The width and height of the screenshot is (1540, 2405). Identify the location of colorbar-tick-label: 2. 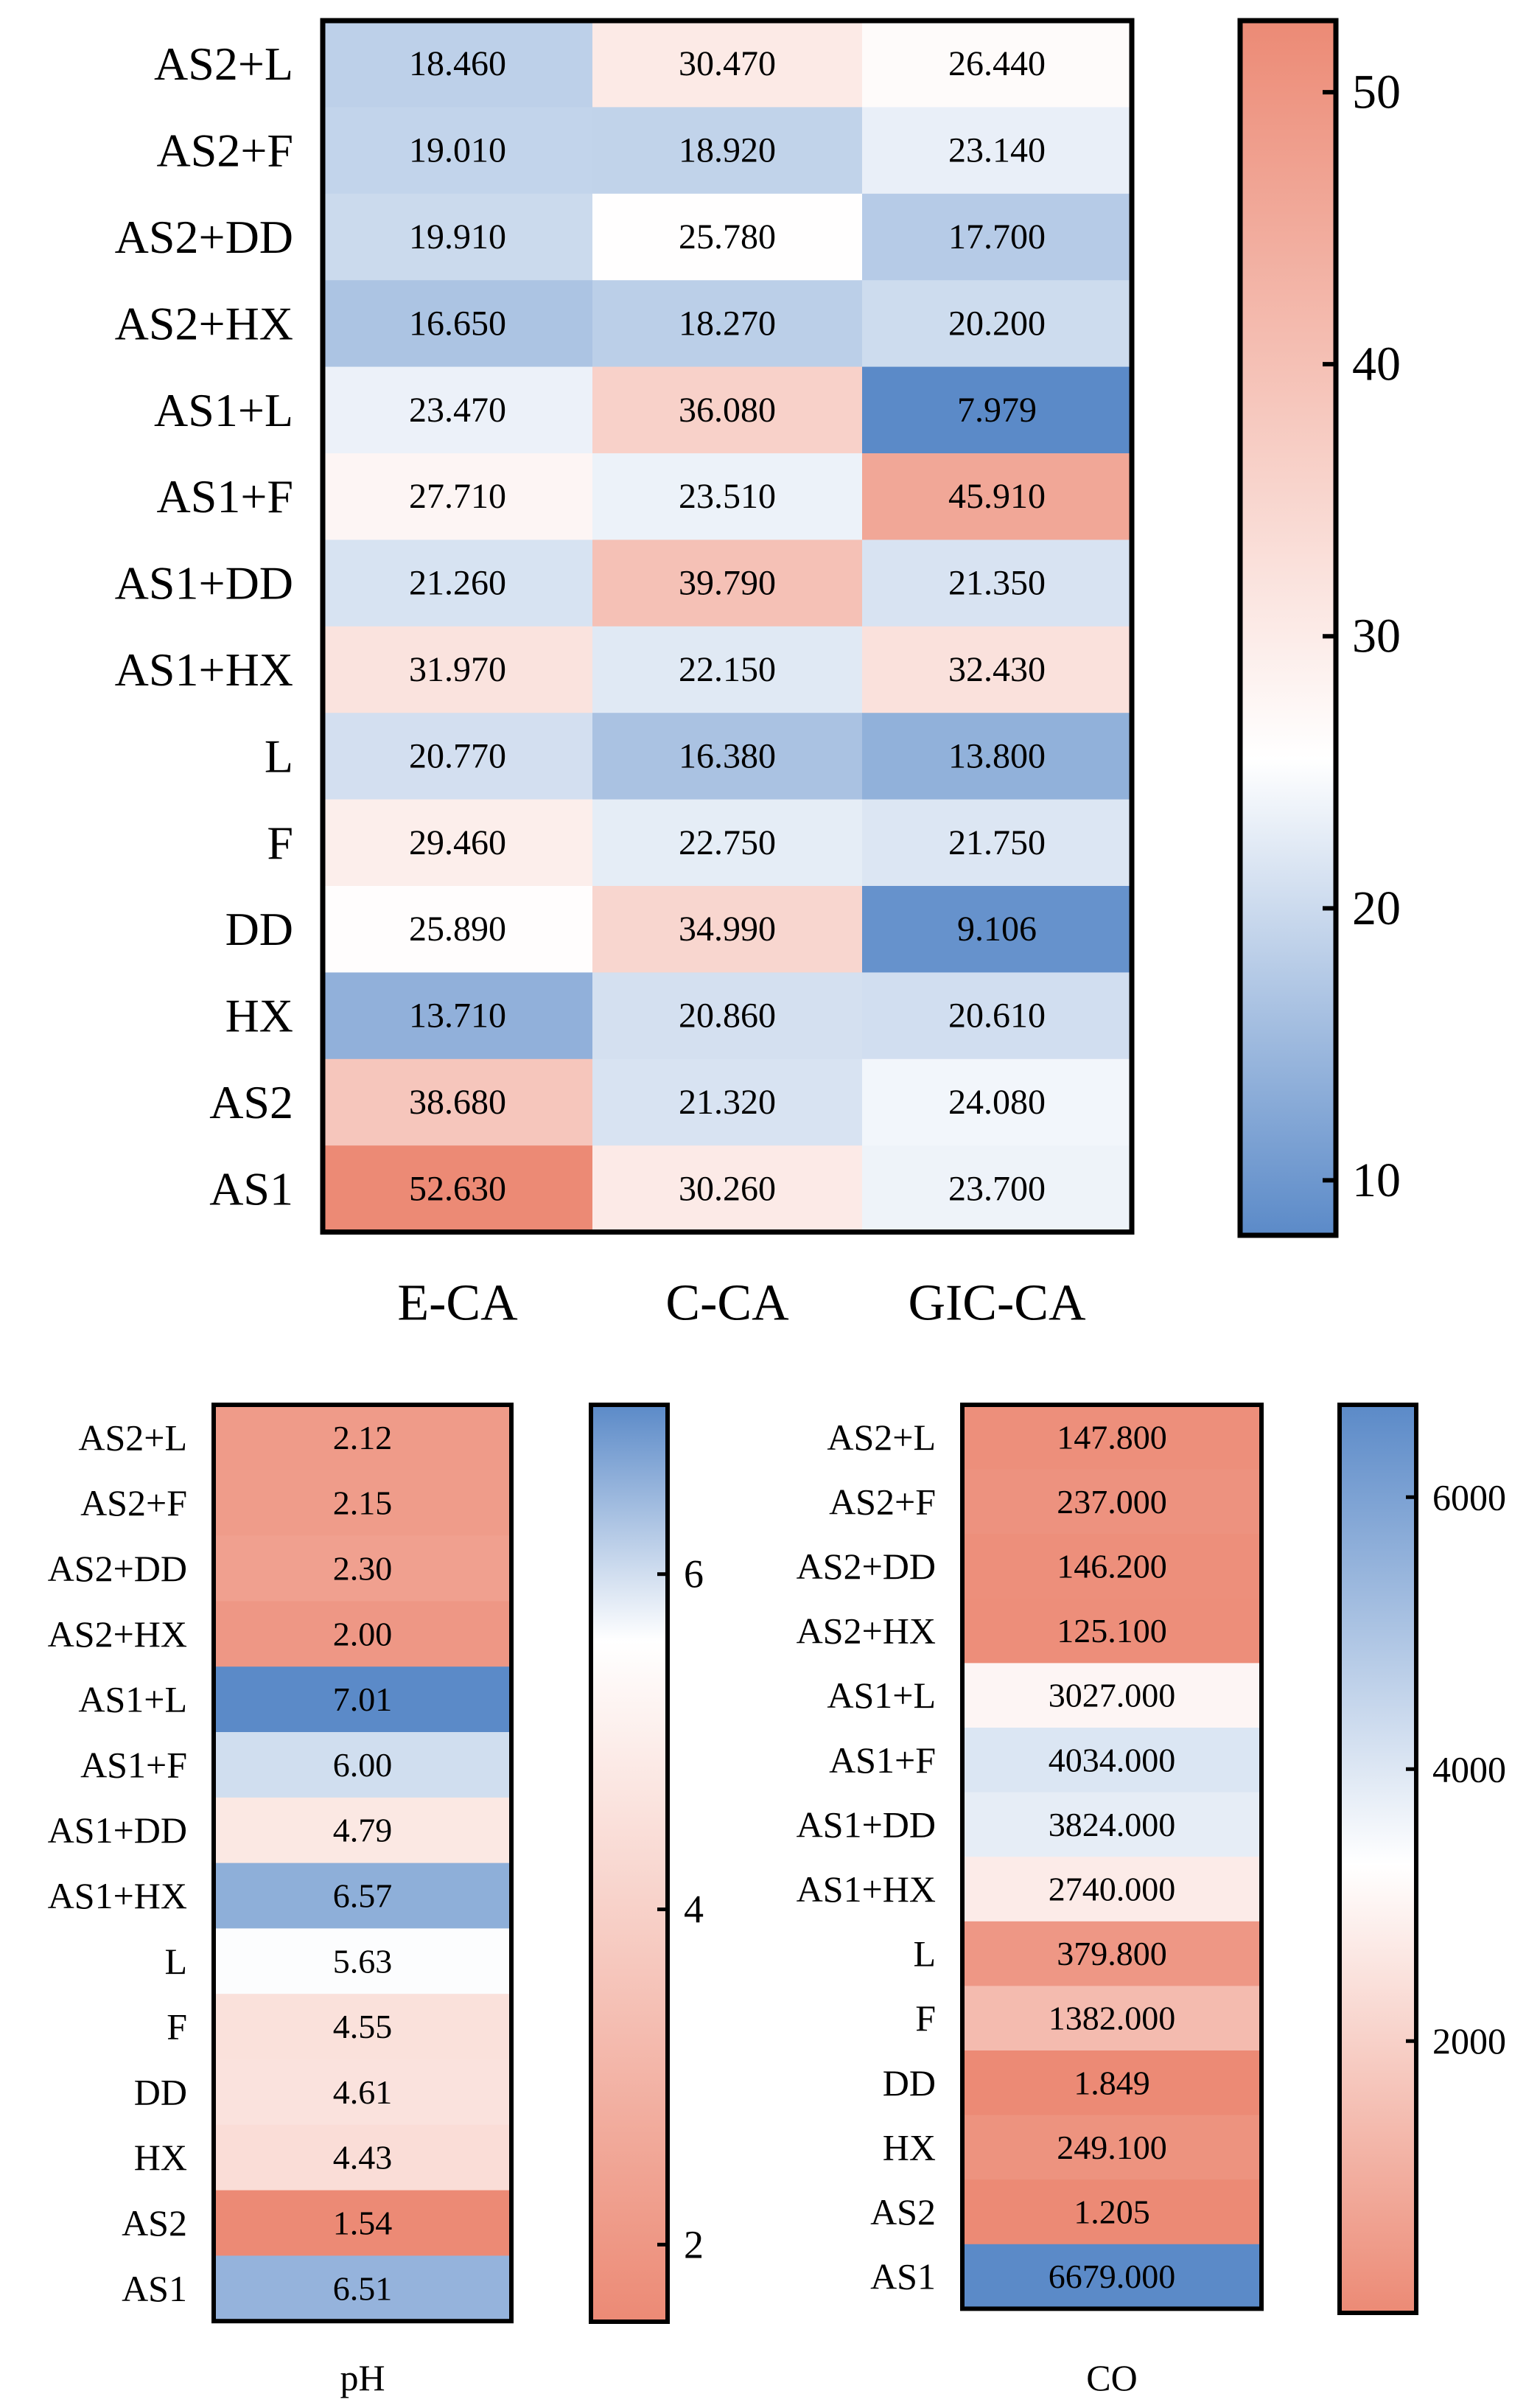
(694, 2244).